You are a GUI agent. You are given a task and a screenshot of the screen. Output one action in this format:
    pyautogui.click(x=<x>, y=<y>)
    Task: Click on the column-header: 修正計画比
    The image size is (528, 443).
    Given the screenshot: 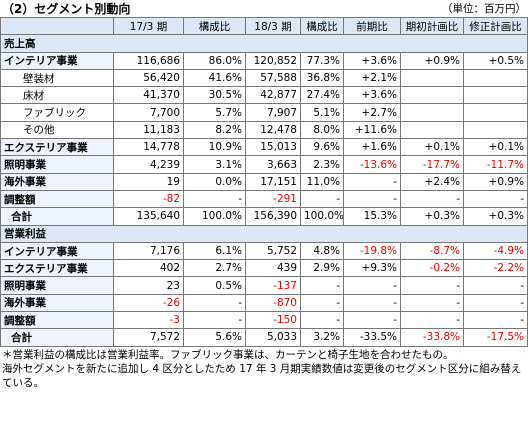 What is the action you would take?
    pyautogui.click(x=495, y=26)
    